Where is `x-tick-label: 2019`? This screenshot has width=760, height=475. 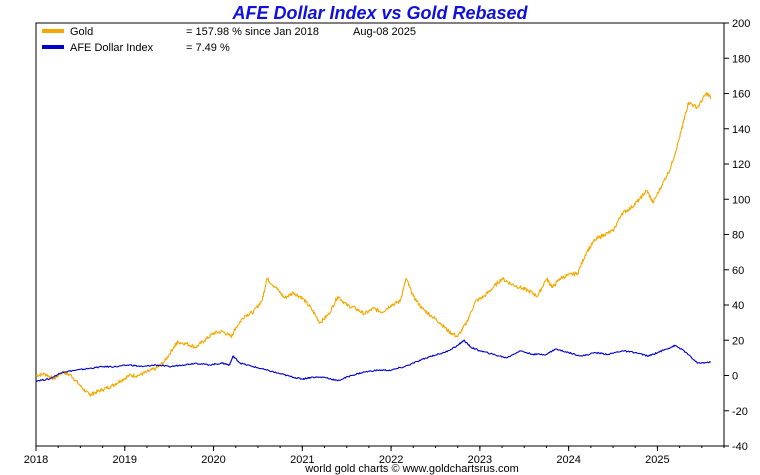
x-tick-label: 2019 is located at coordinates (125, 460).